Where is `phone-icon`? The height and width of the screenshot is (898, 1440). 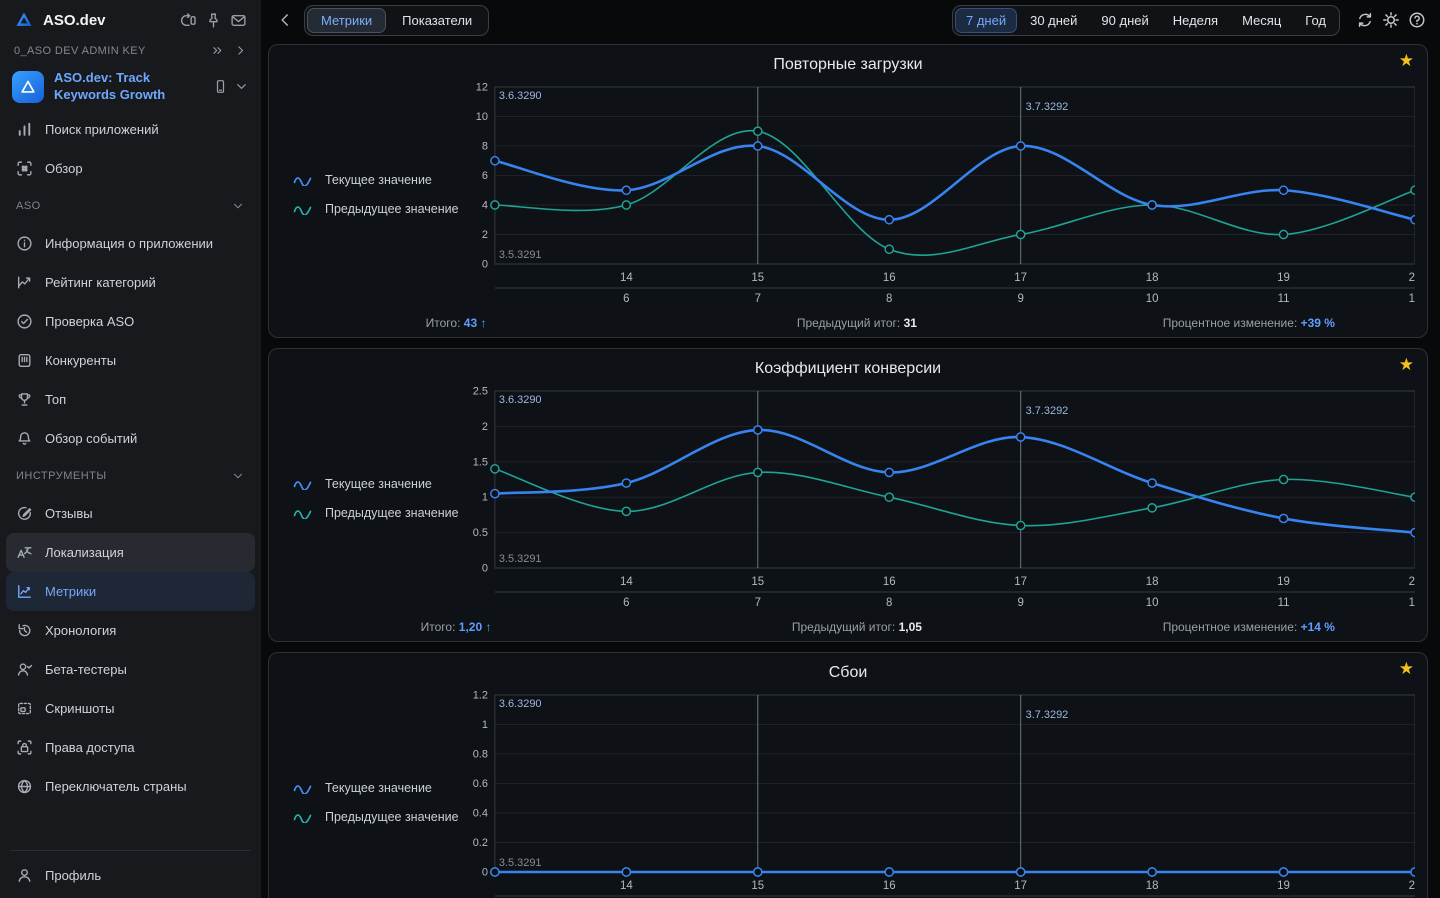
phone-icon is located at coordinates (220, 86).